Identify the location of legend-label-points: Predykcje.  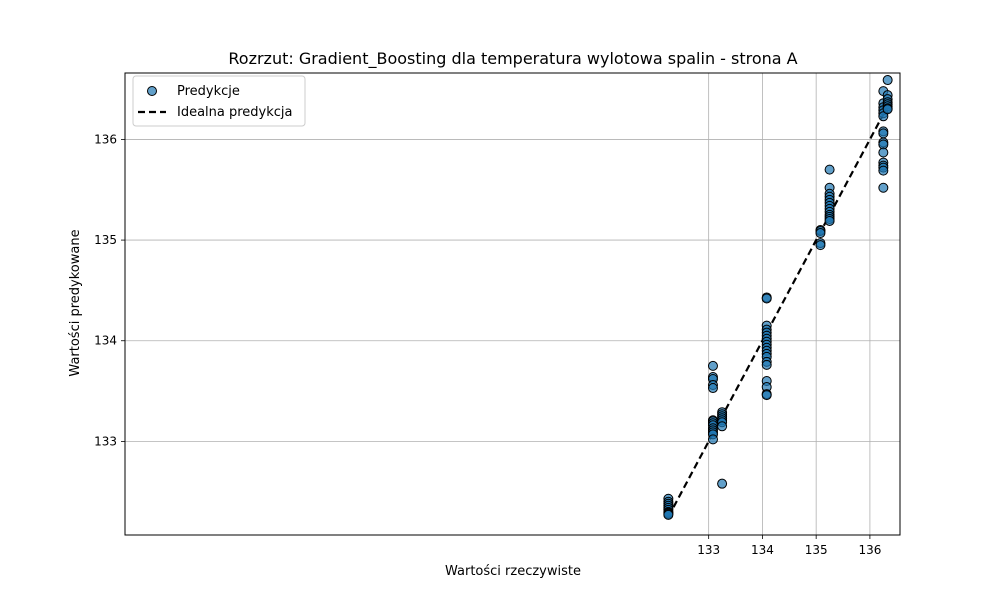
(208, 91).